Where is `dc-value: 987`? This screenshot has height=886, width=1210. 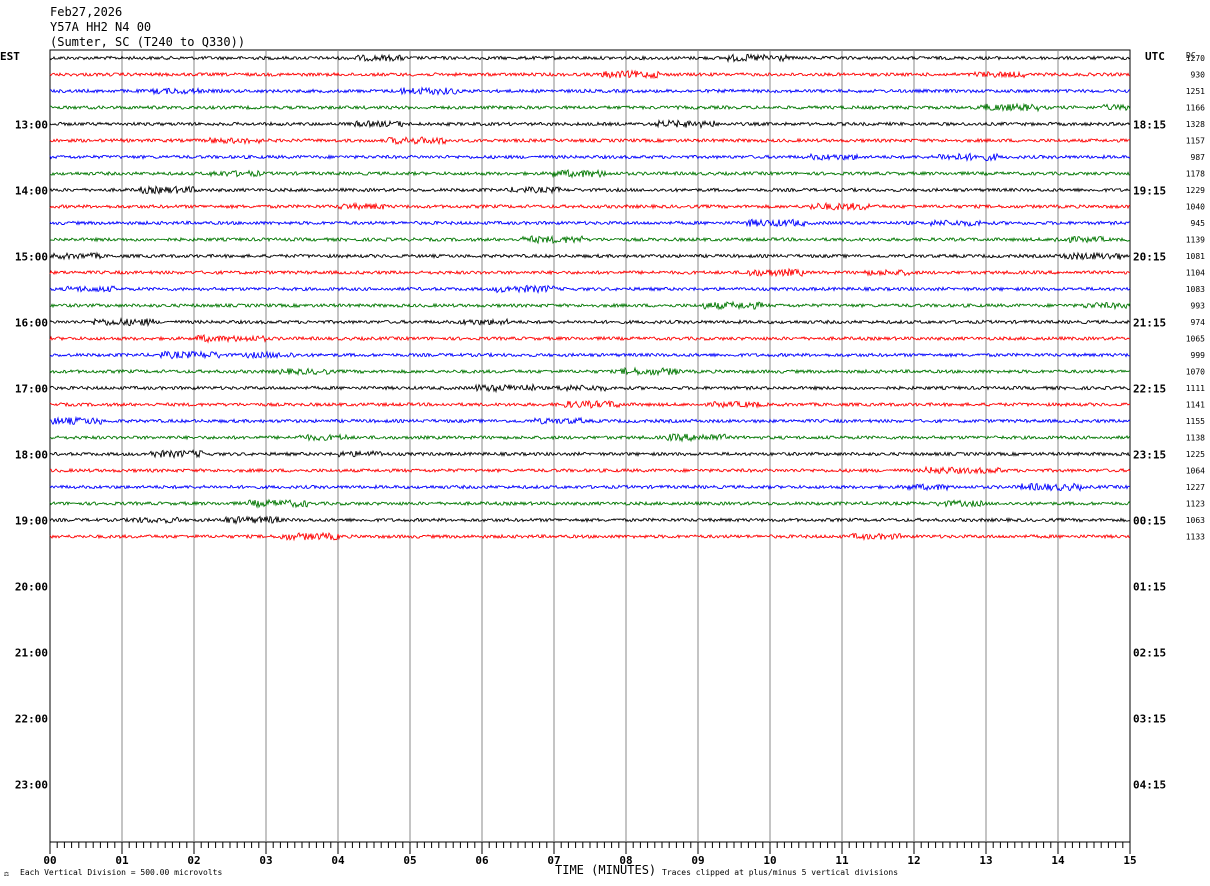 dc-value: 987 is located at coordinates (1198, 157).